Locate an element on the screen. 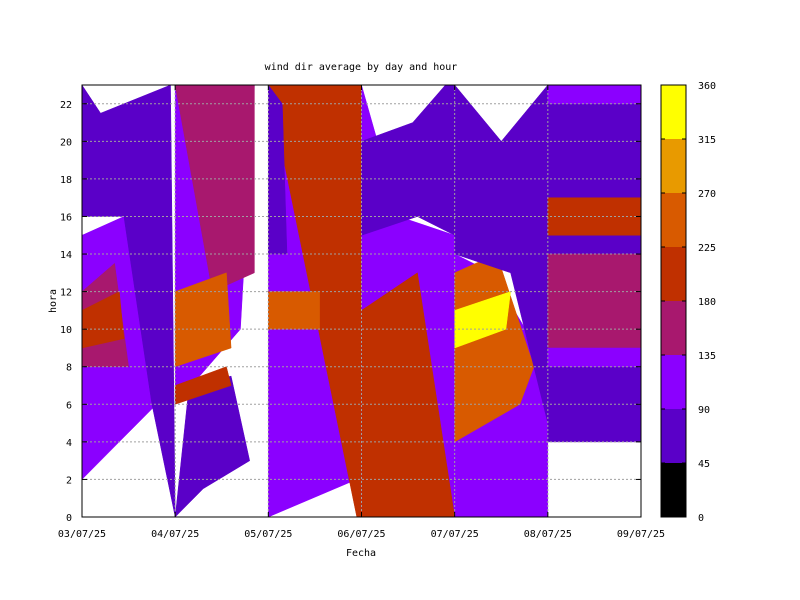 The image size is (800, 600). y-tick-label: 4 is located at coordinates (69, 443).